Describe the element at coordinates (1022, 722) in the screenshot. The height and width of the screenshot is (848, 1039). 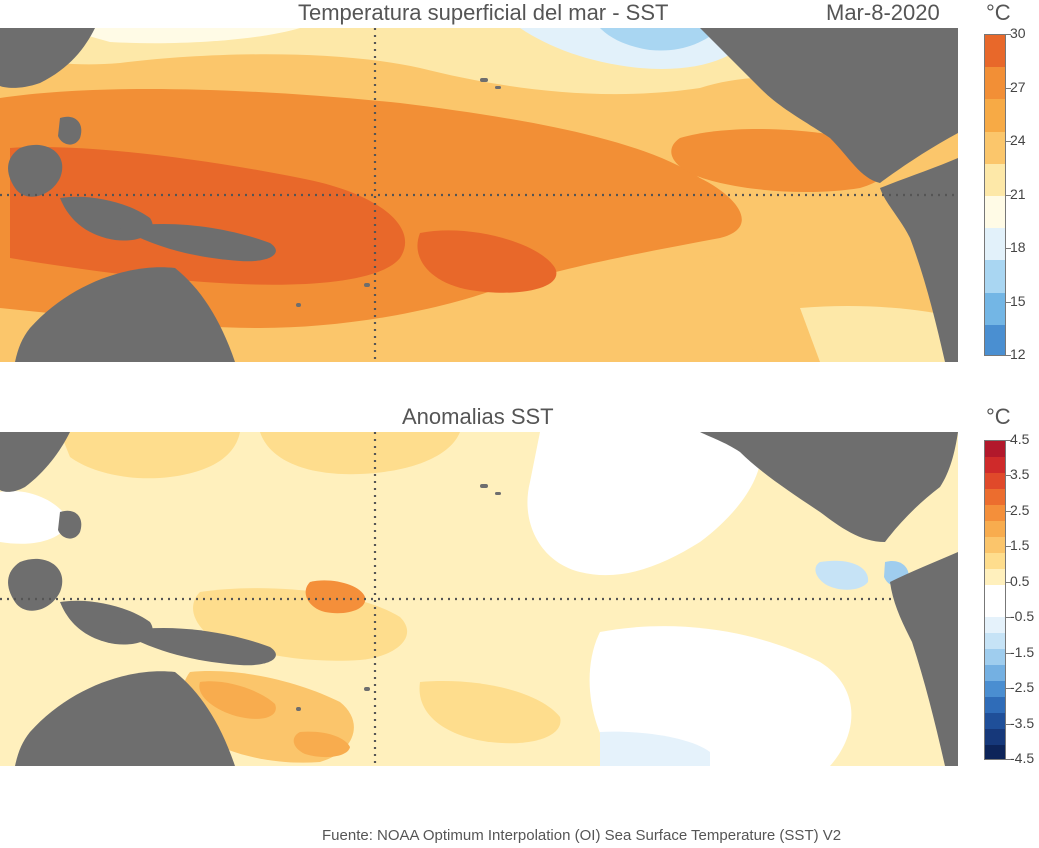
I see `colorbar-tick-label: -3.5` at that location.